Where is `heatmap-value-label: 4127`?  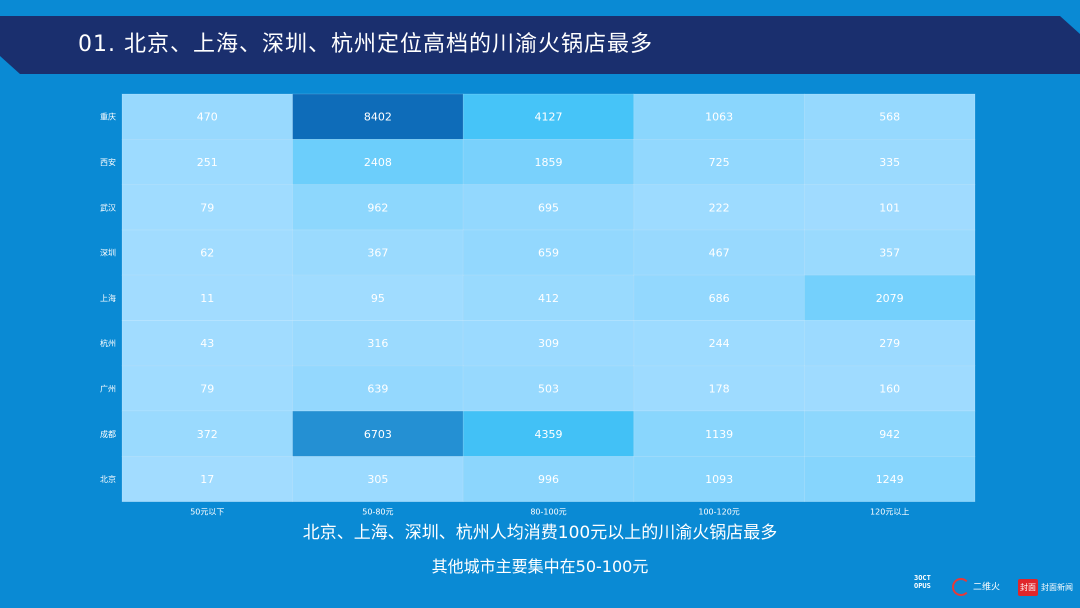
heatmap-value-label: 4127 is located at coordinates (549, 117).